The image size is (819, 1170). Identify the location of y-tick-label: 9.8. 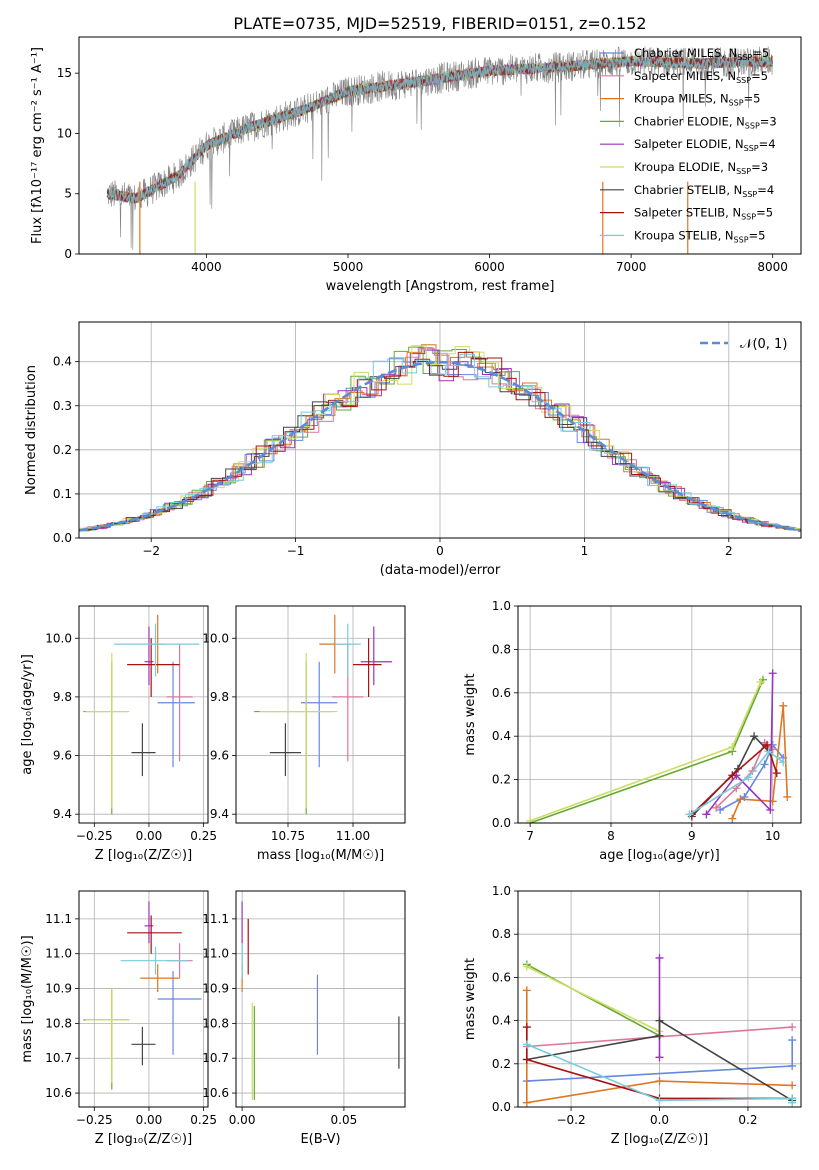
(219, 697).